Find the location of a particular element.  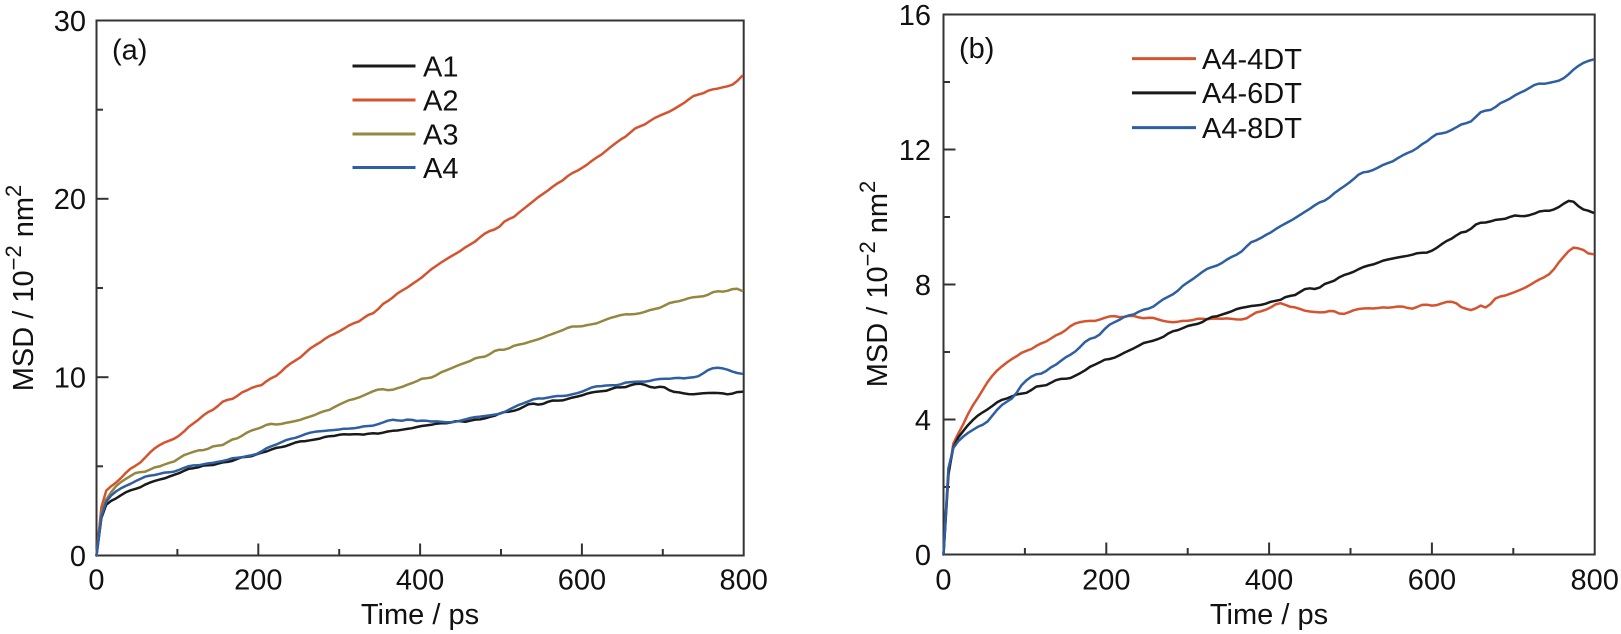

svg-text: (b) is located at coordinates (976, 49).